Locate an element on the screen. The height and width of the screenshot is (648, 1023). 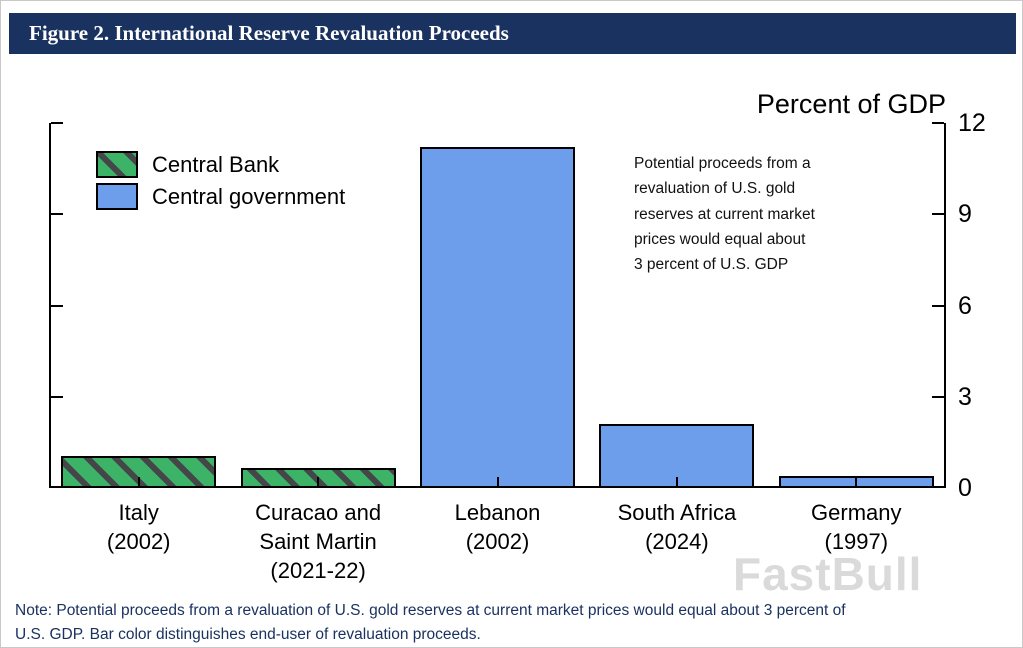
y-axis-label: 6 is located at coordinates (965, 305).